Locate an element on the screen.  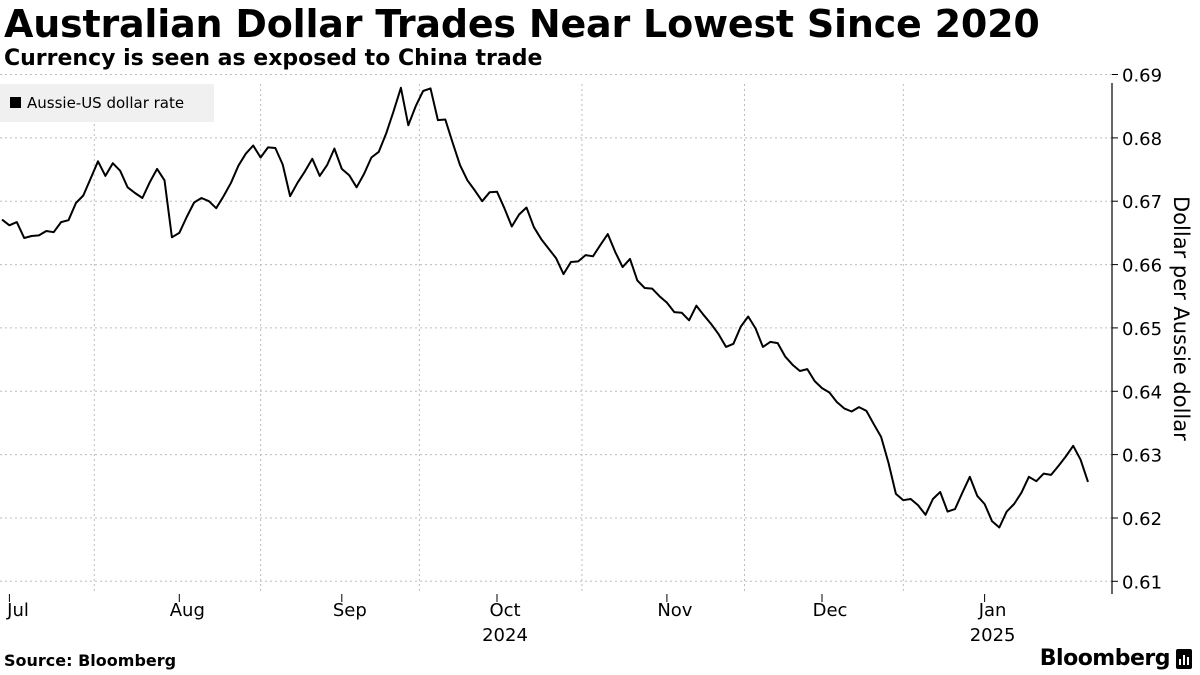
bloomberg-terminal-icon is located at coordinates (1184, 658).